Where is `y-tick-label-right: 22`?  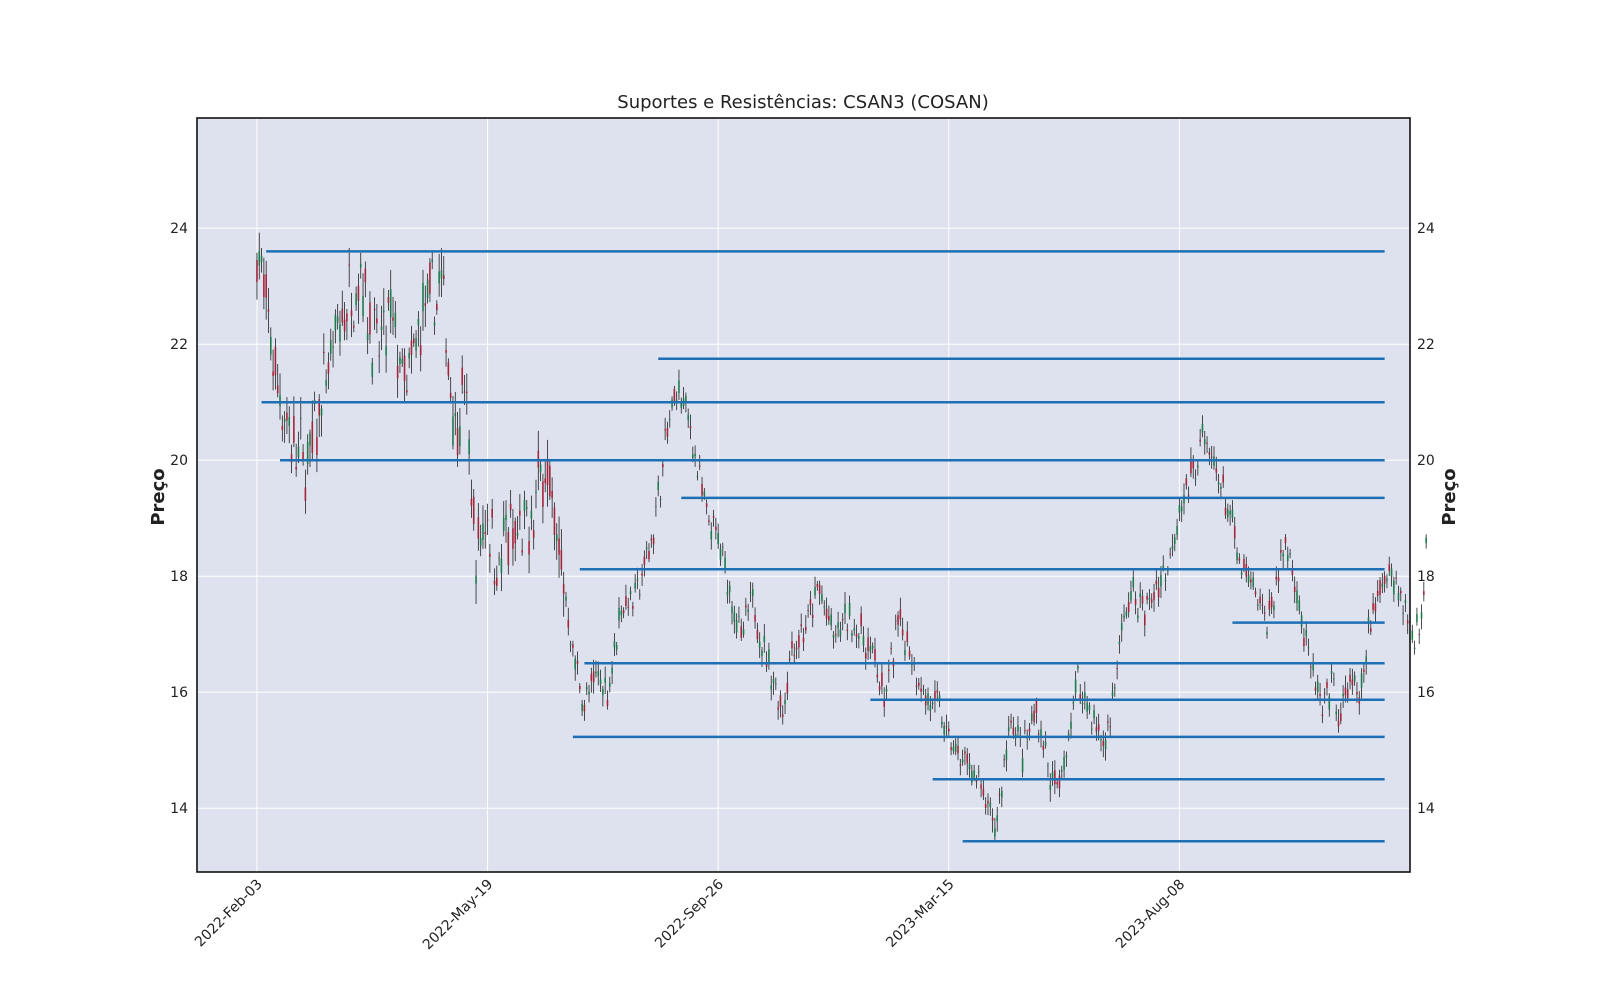
y-tick-label-right: 22 is located at coordinates (1426, 345).